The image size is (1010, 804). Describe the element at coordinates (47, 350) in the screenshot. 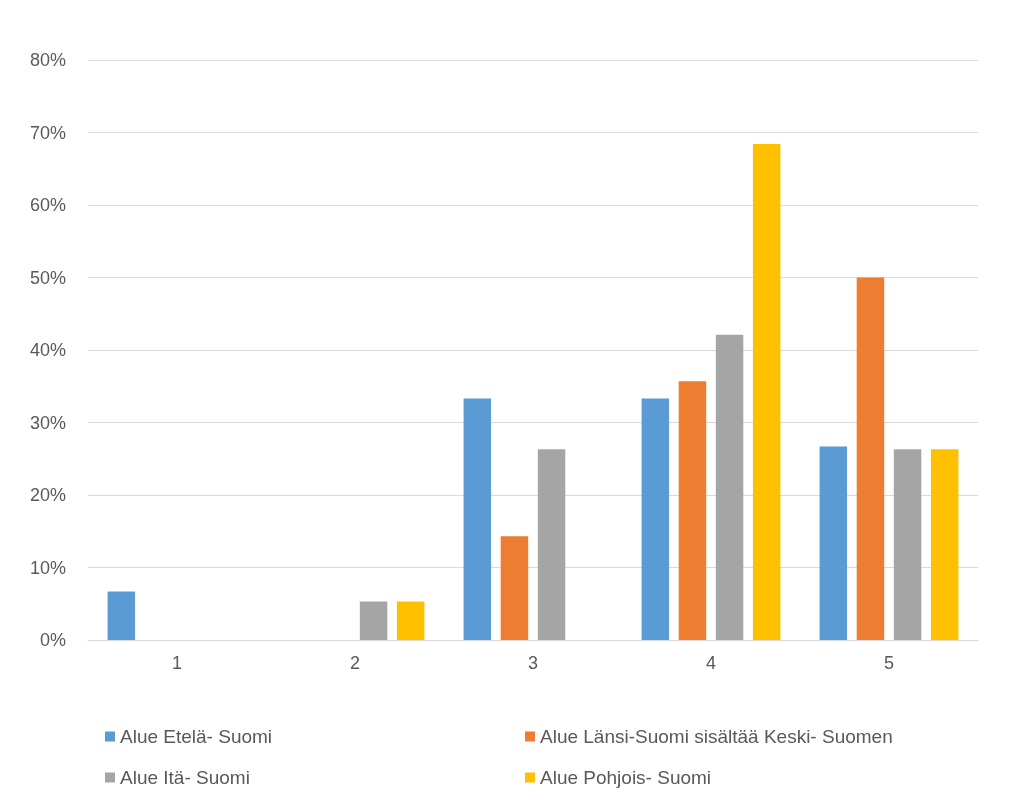

I see `y-tick-label: 40%` at that location.